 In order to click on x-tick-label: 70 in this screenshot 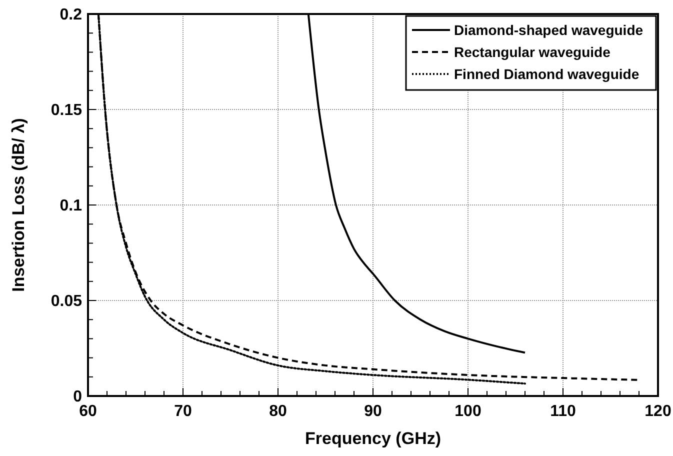, I will do `click(183, 411)`.